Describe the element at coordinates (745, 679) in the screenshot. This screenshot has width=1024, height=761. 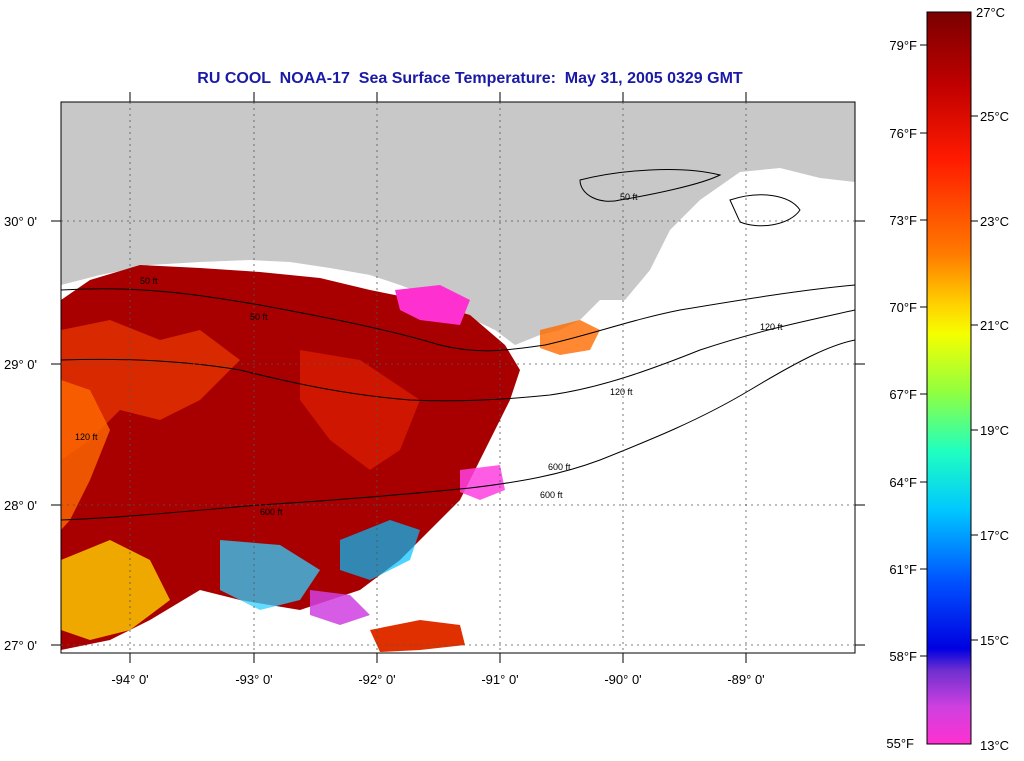
I see `lon-label: -89° 0'` at that location.